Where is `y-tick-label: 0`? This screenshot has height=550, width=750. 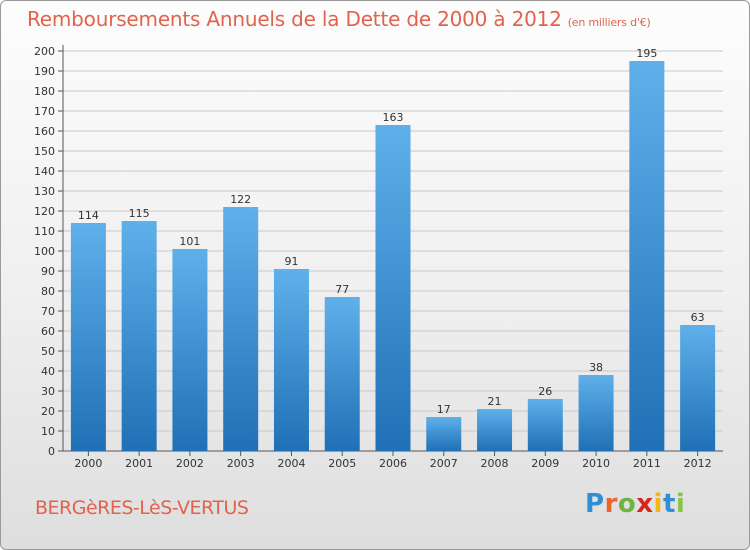 y-tick-label: 0 is located at coordinates (51, 451).